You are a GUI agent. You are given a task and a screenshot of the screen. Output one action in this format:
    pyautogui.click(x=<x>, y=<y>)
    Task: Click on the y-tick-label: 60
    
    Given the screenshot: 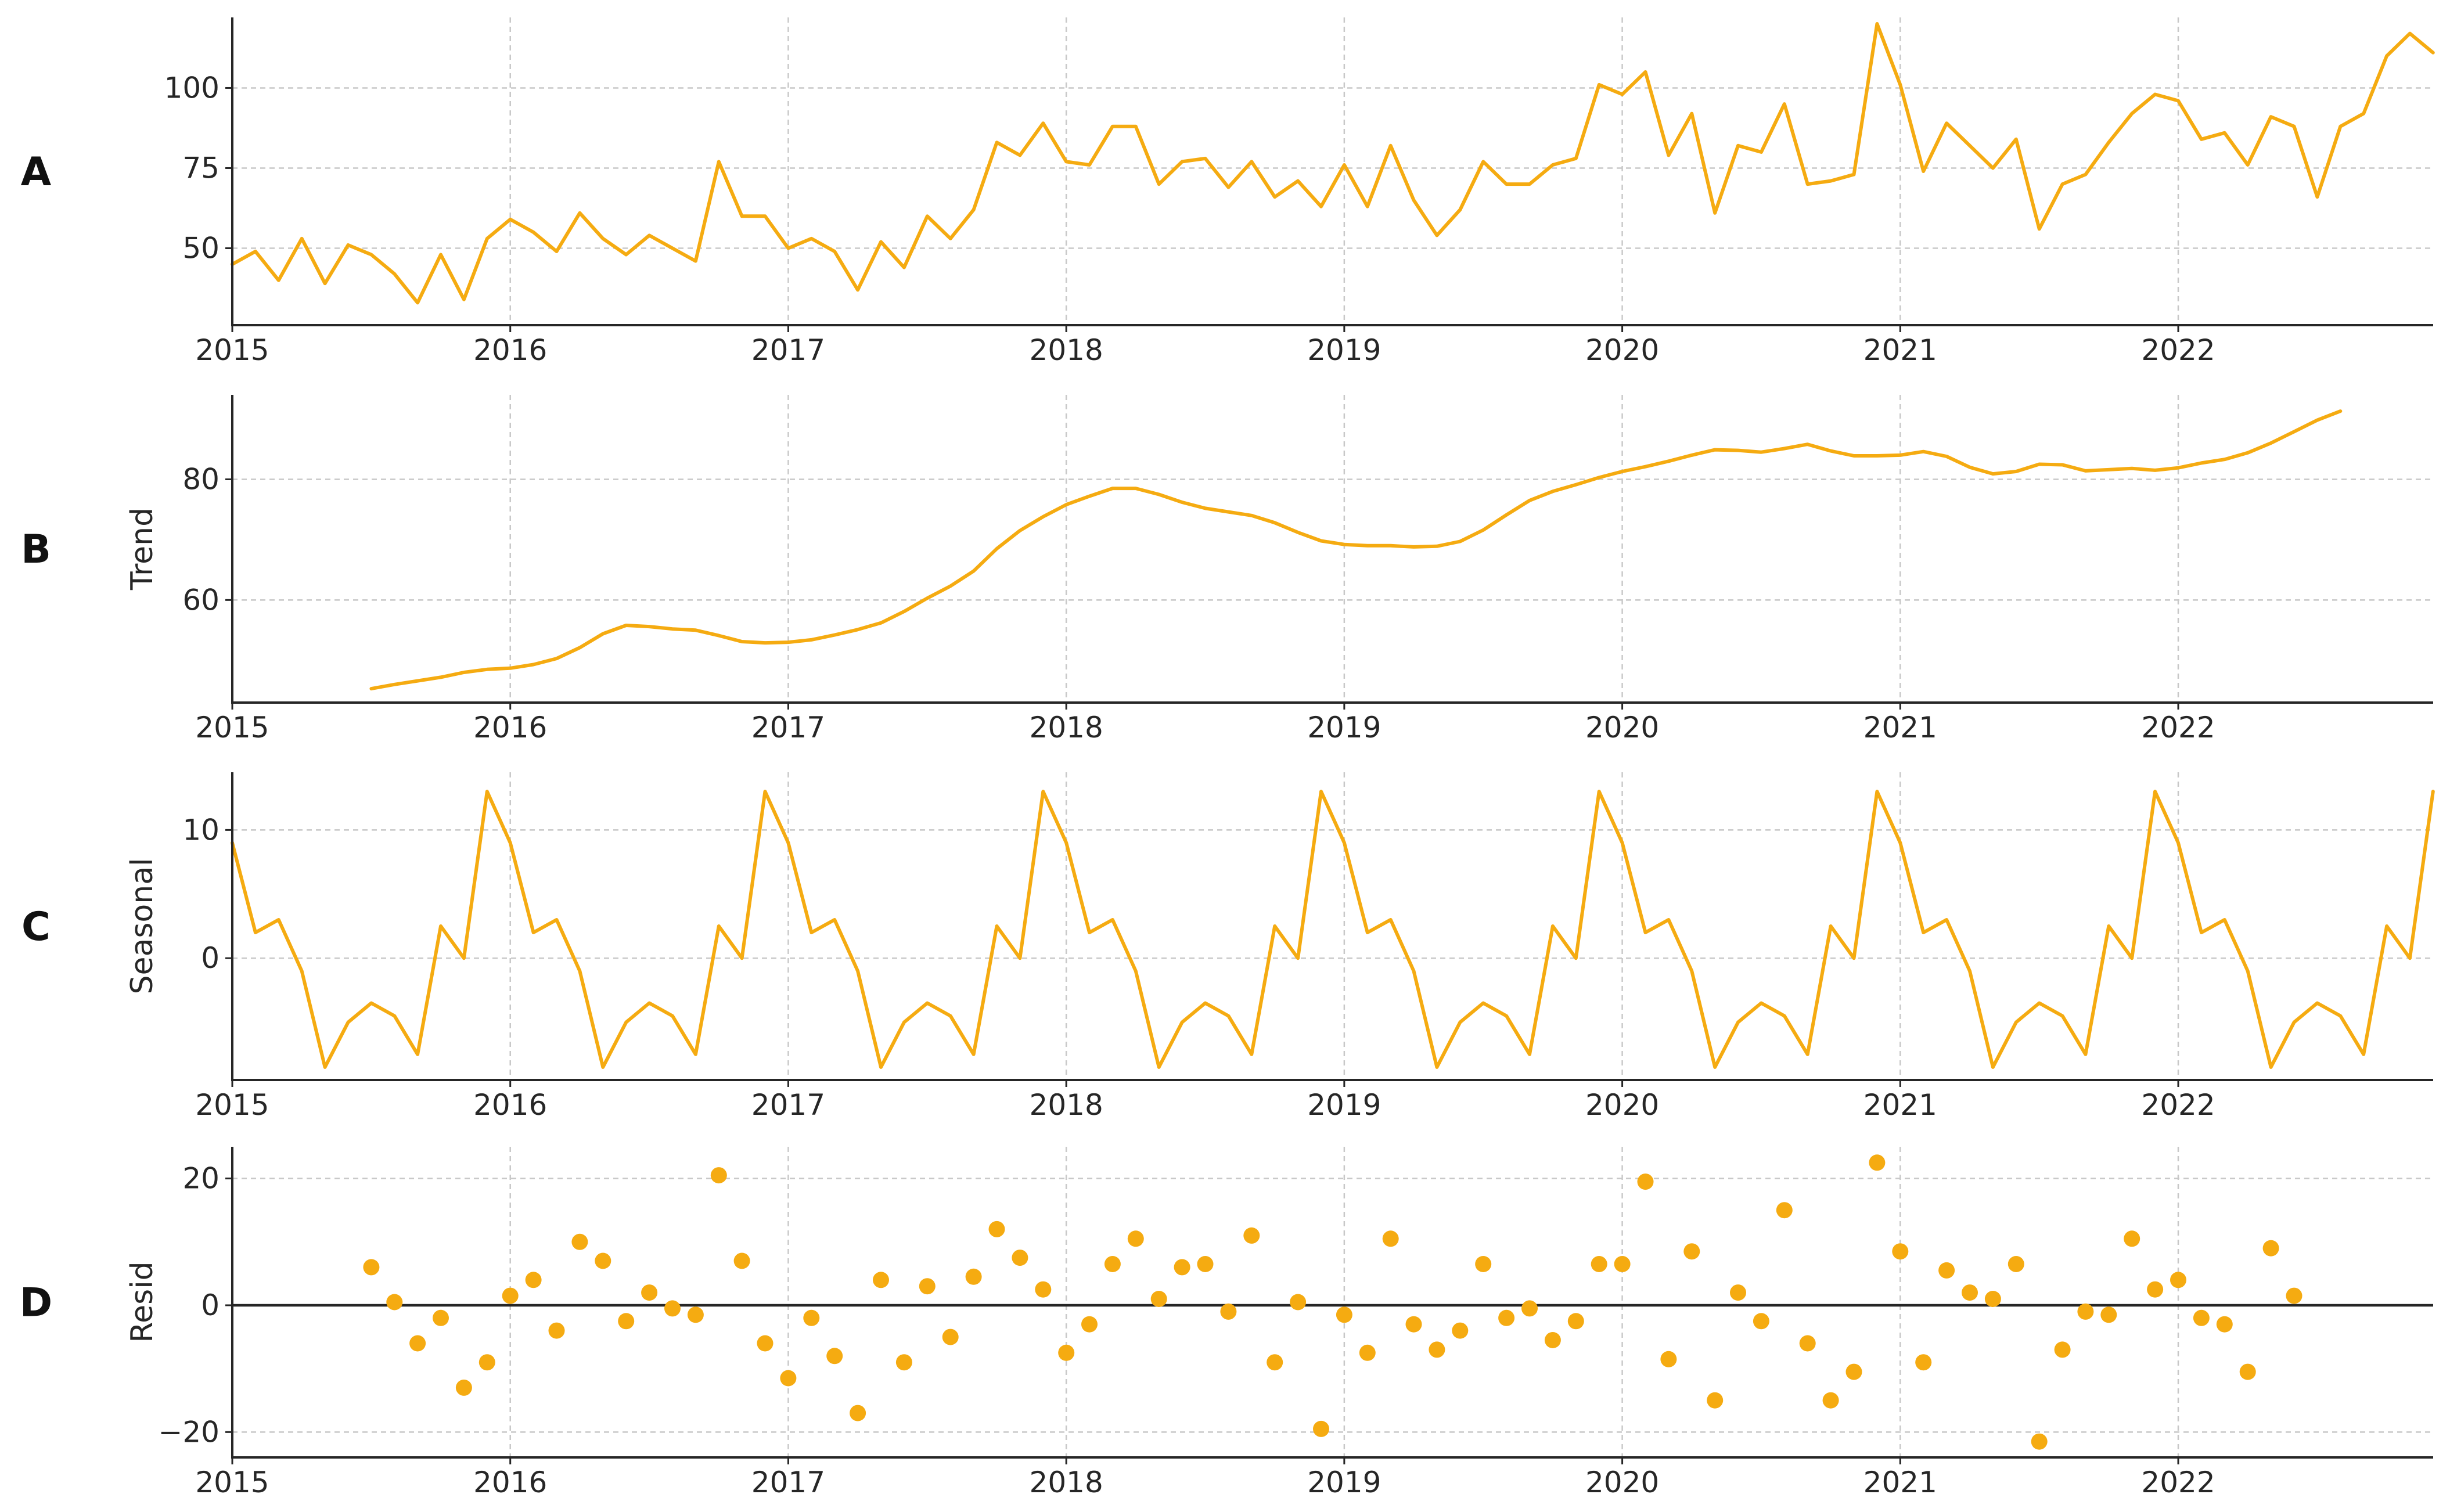 What is the action you would take?
    pyautogui.click(x=201, y=600)
    